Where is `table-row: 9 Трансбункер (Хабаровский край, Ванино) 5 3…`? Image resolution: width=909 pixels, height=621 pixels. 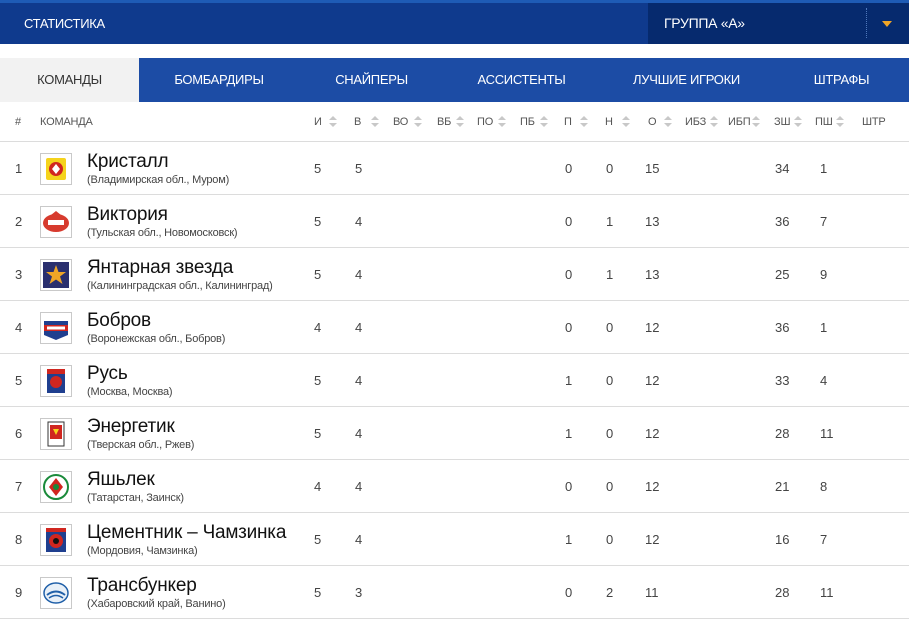
table-row: 9 Трансбункер (Хабаровский край, Ванино) 5 3… is located at coordinates (454, 592).